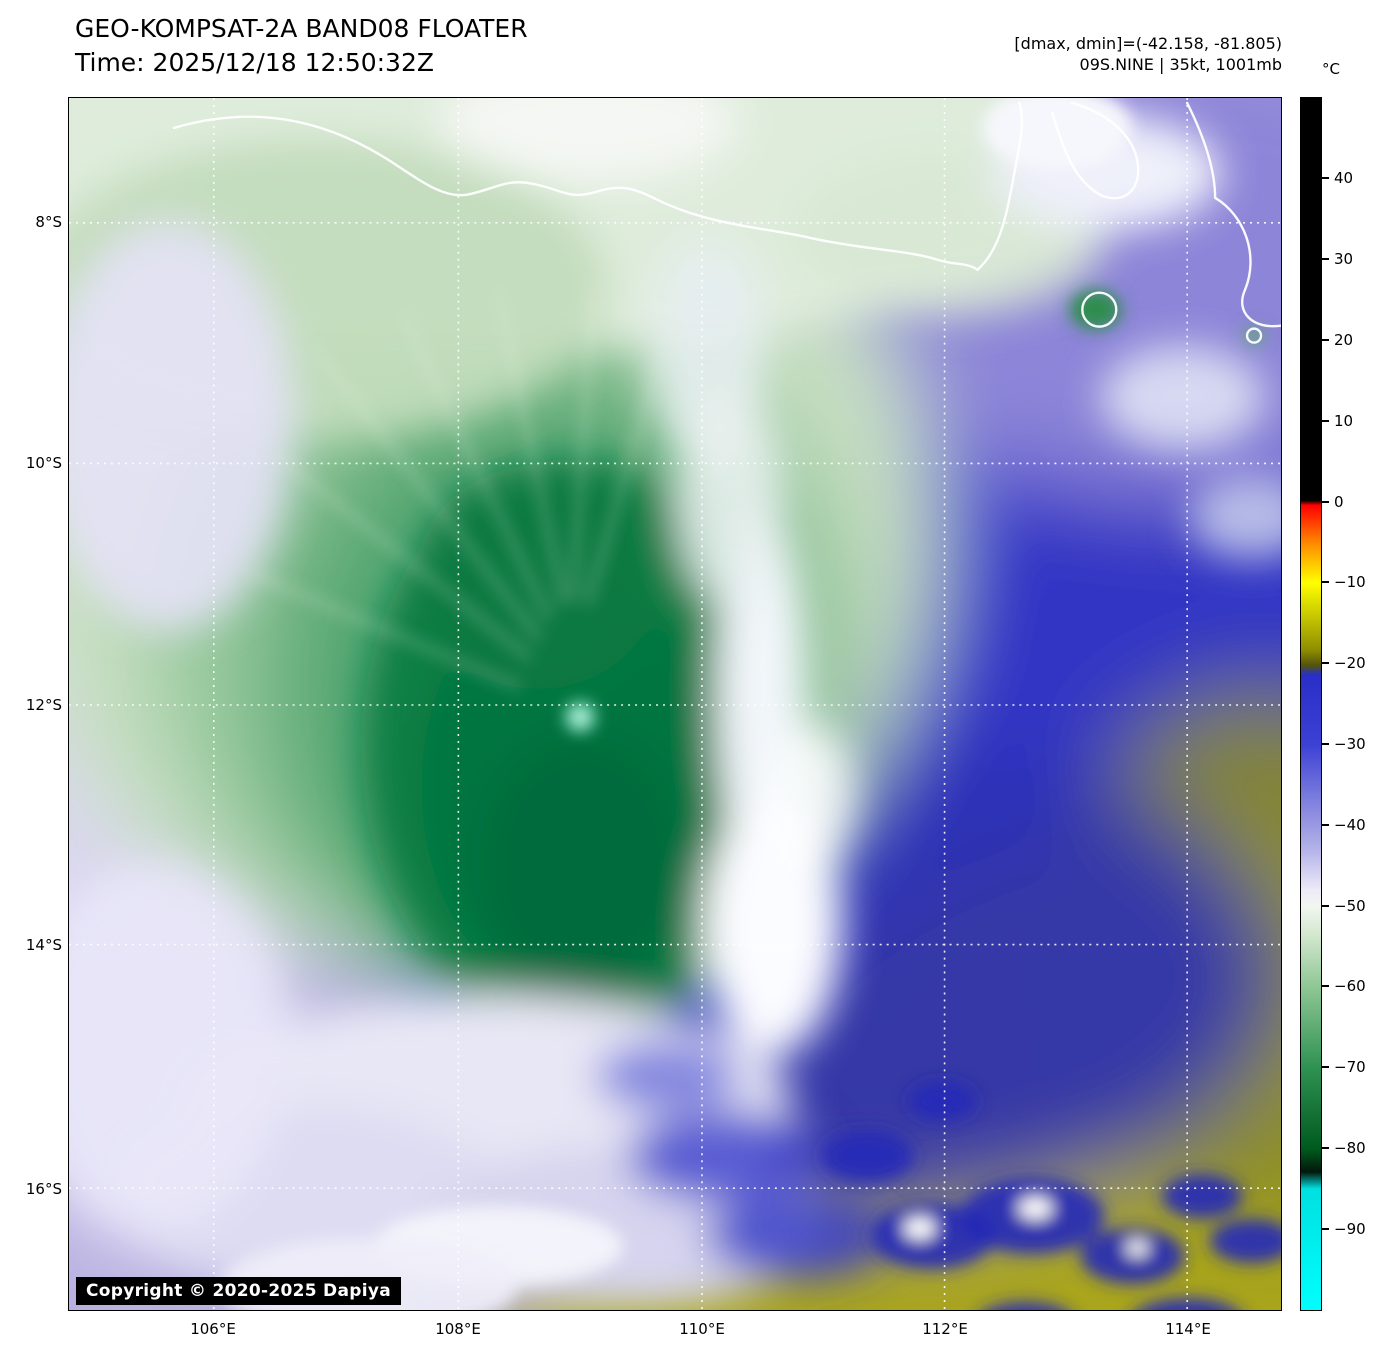 This screenshot has height=1359, width=1388. I want to click on colorbar-tick-label: −70, so click(1350, 1067).